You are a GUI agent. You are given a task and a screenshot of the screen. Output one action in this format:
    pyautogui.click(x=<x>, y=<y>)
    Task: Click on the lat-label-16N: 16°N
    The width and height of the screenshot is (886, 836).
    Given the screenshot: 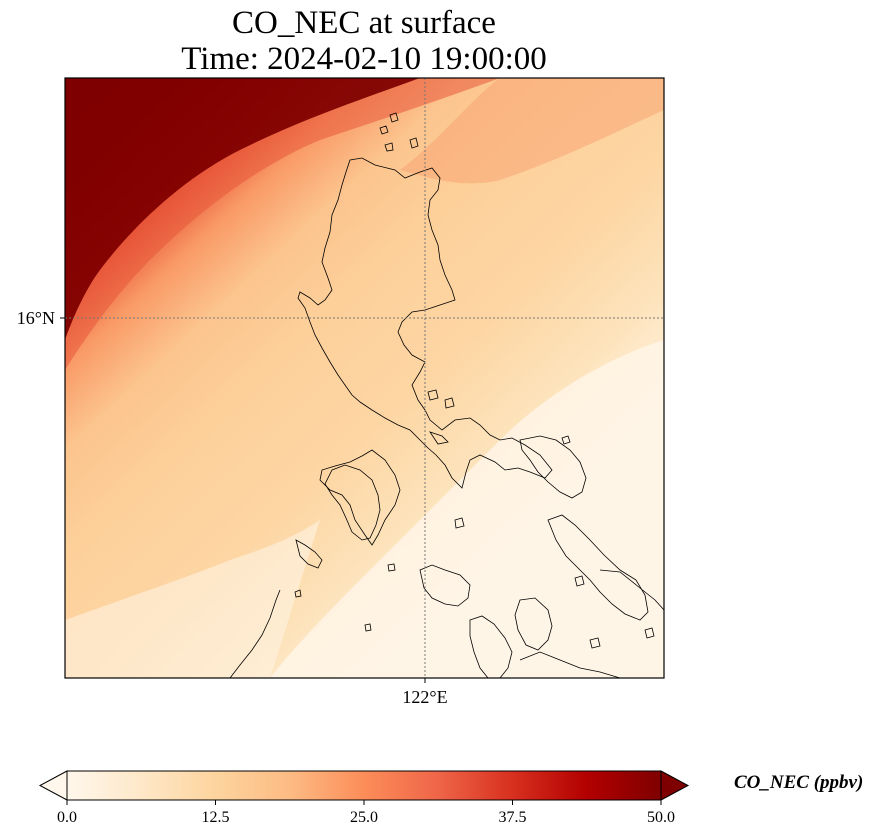 What is the action you would take?
    pyautogui.click(x=36, y=318)
    